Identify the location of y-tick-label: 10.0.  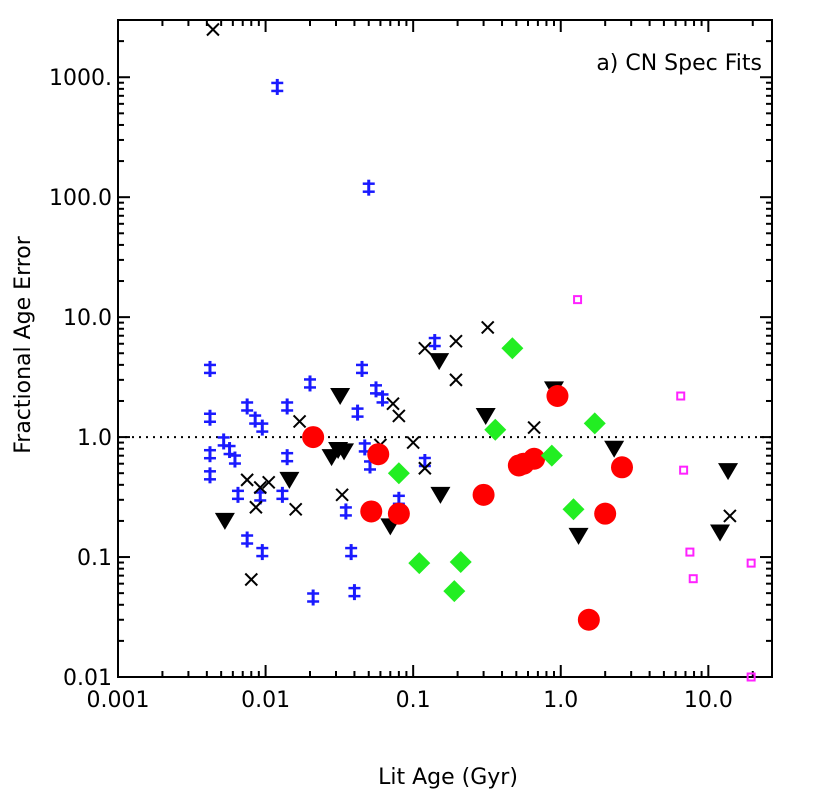
(87, 318).